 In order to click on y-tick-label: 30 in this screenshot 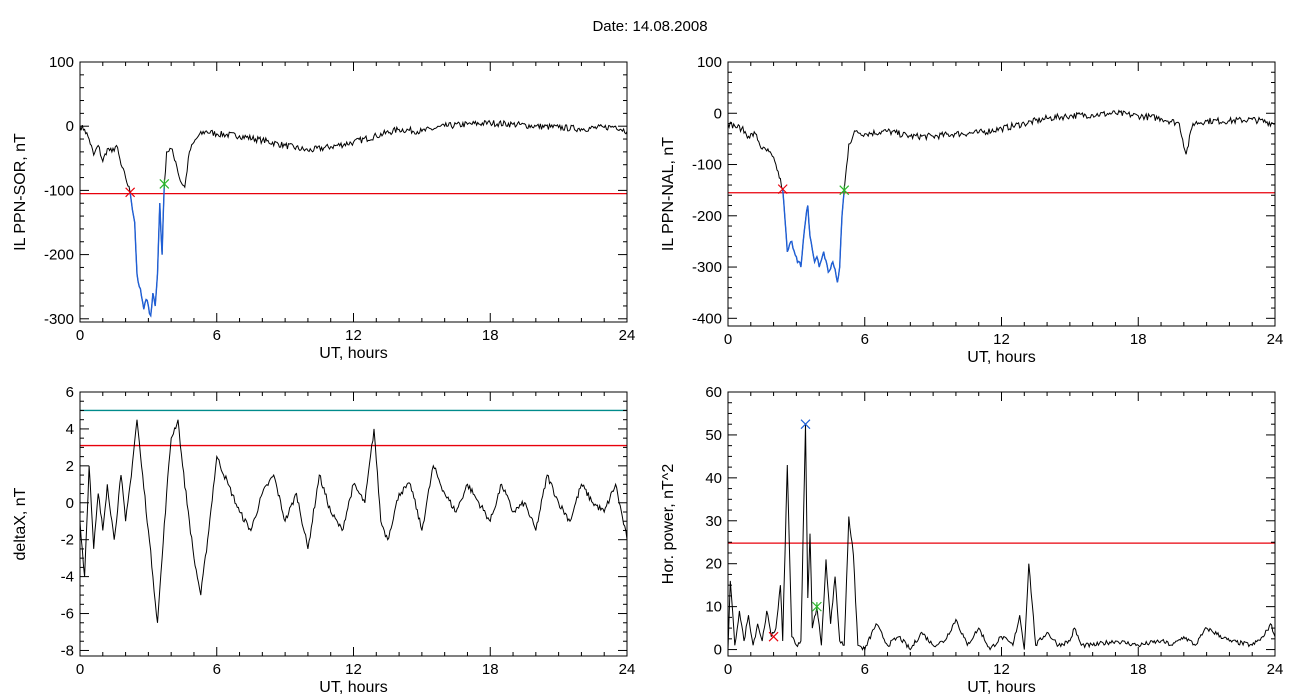, I will do `click(713, 521)`.